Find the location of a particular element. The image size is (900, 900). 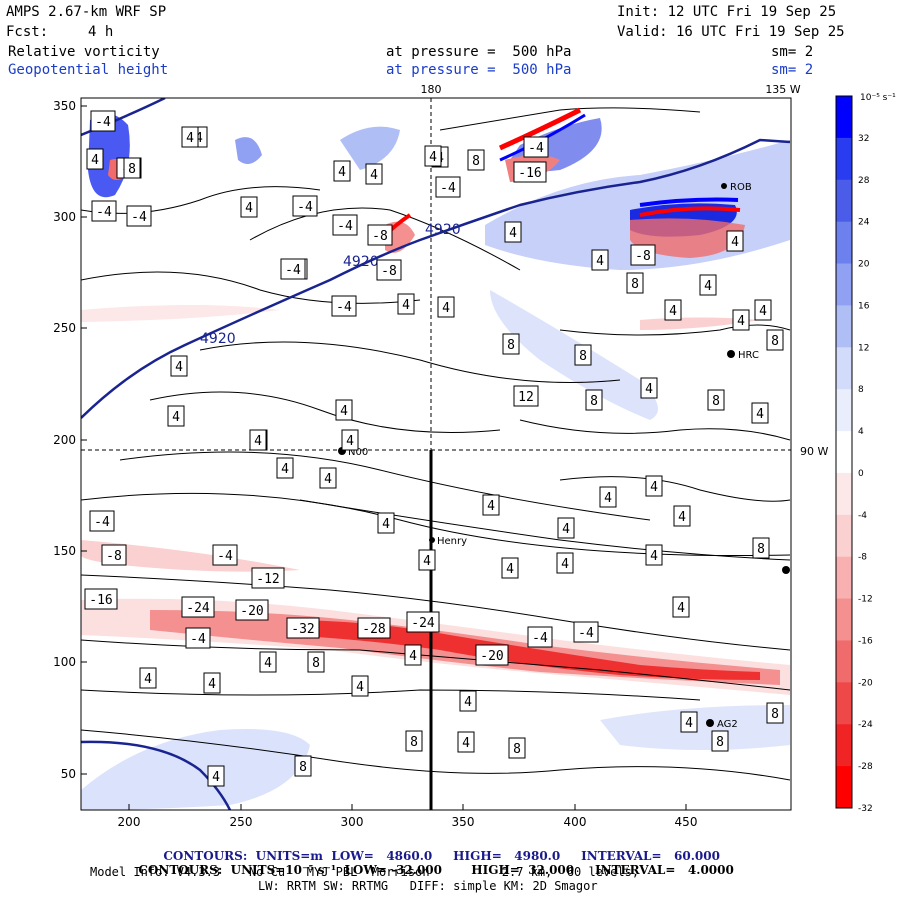

colorbar-tick-label: -4 is located at coordinates (862, 516).